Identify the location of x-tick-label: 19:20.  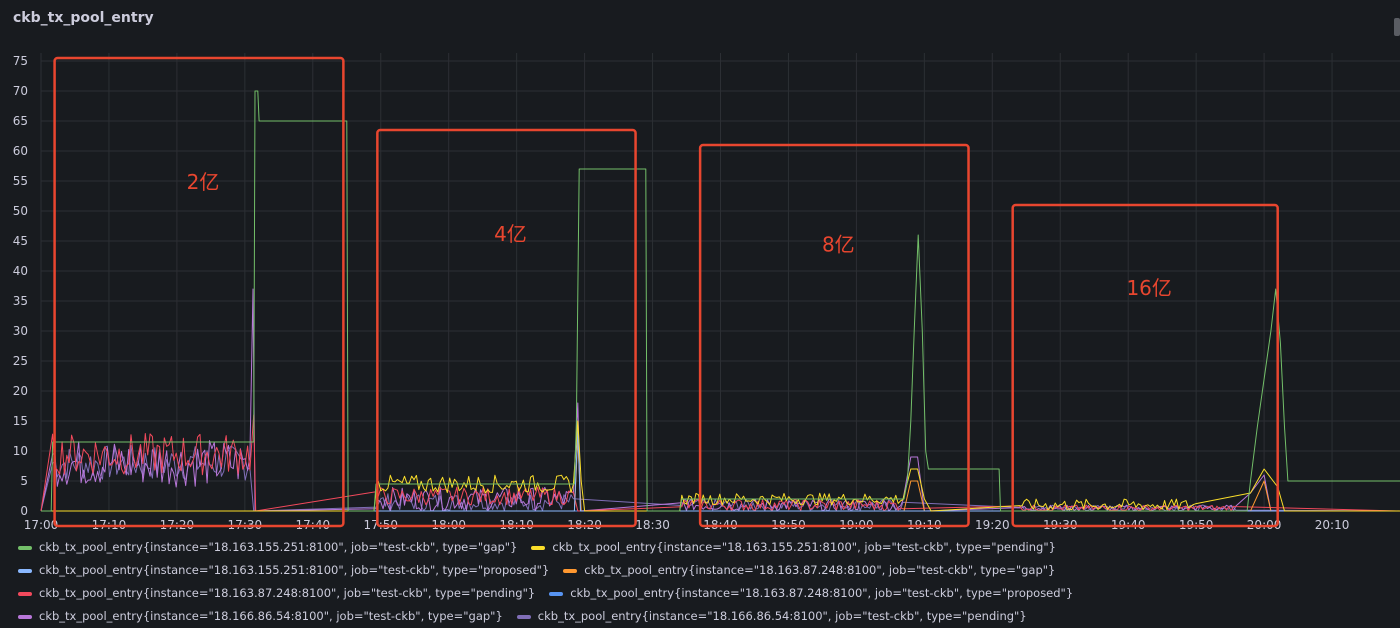
(992, 525).